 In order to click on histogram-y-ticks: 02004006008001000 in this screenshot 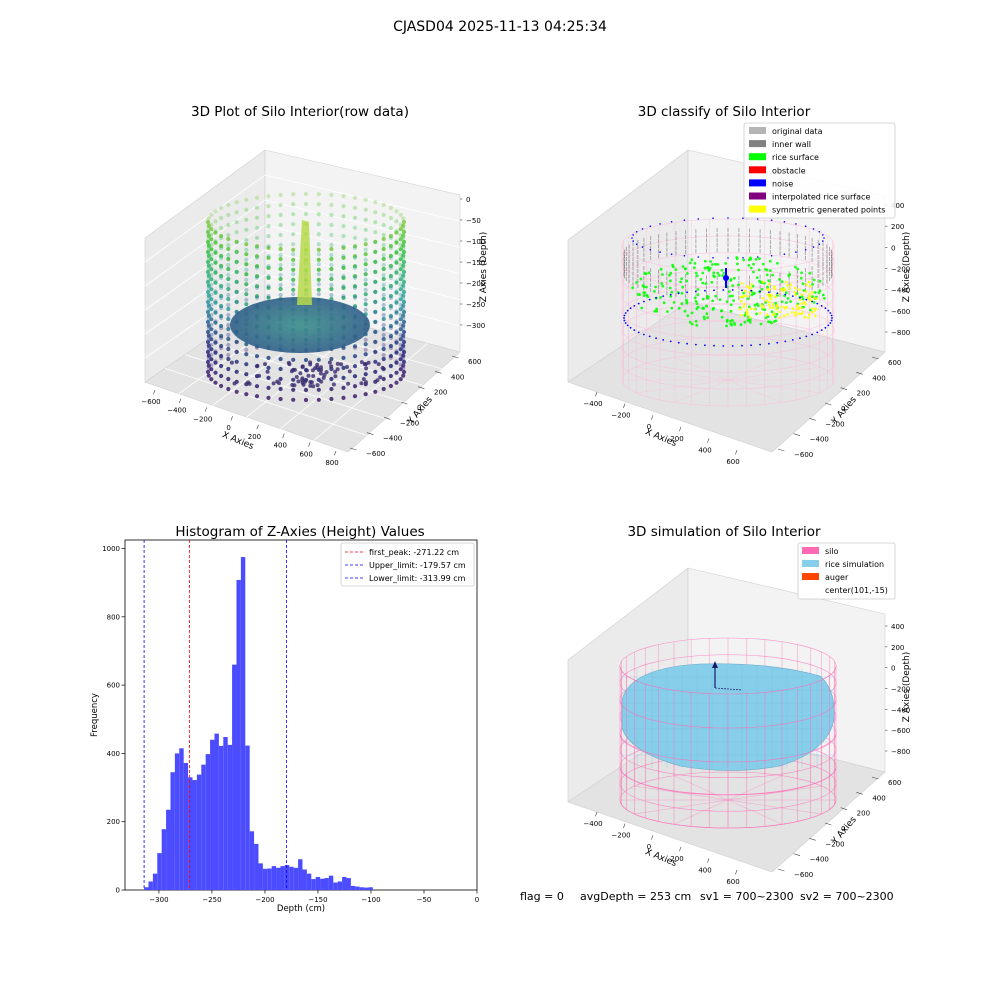, I will do `click(113, 719)`.